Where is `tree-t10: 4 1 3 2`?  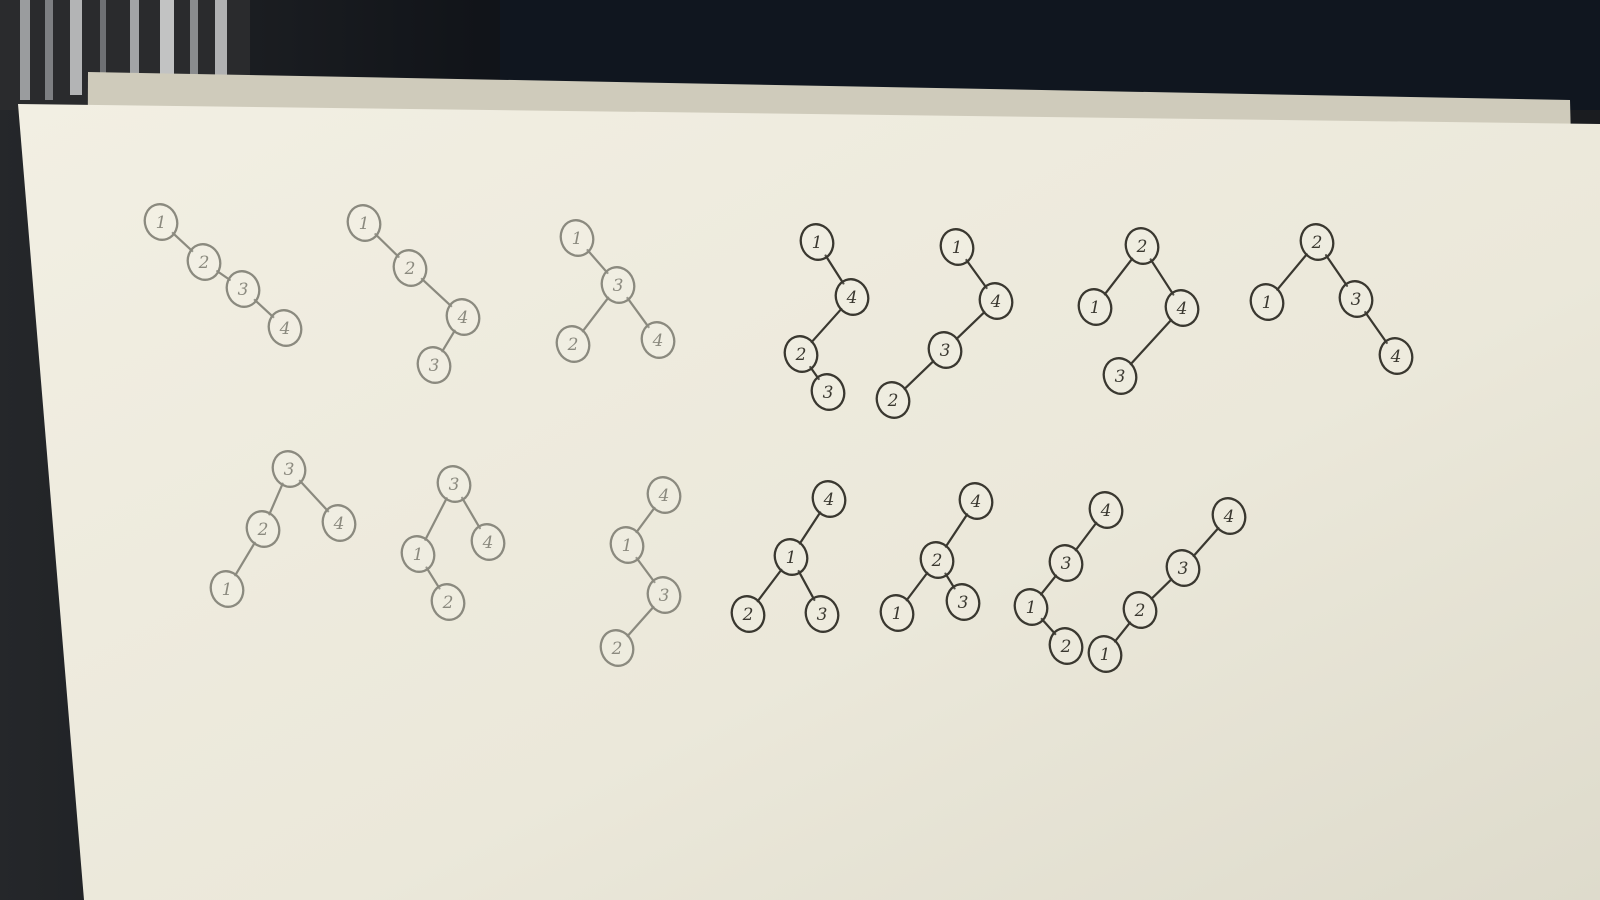
tree-t10: 4 1 3 2 is located at coordinates (640, 571).